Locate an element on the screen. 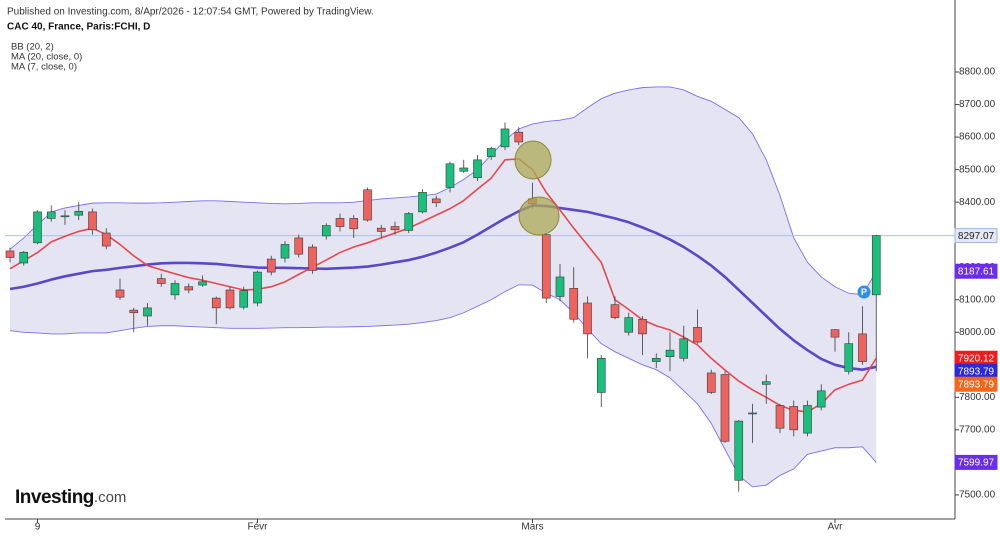 This screenshot has height=537, width=1000. watermark-name: Investing is located at coordinates (54, 497).